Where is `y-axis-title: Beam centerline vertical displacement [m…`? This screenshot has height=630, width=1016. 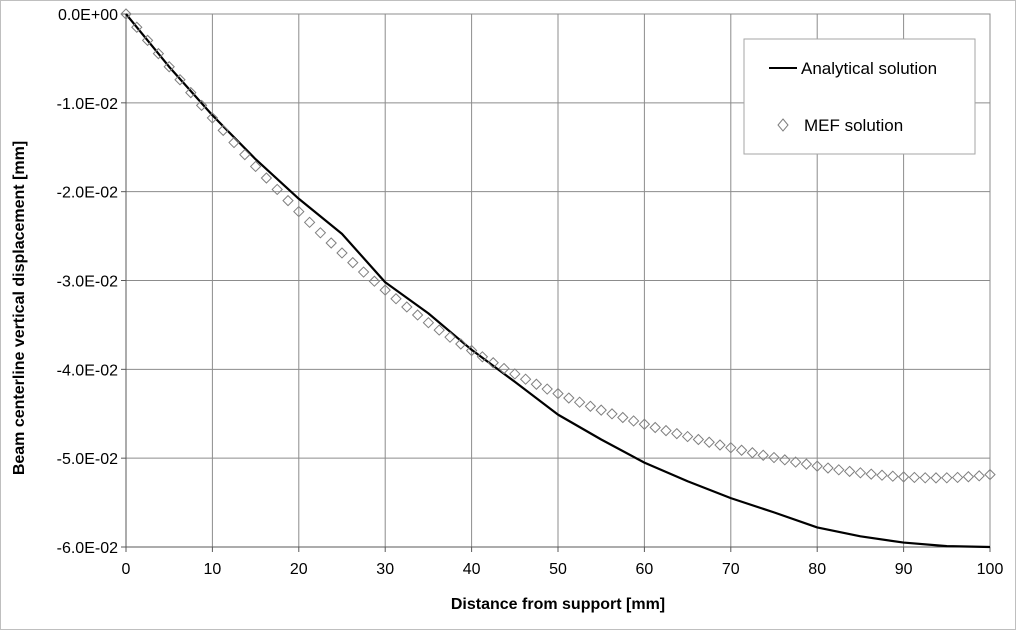 y-axis-title: Beam centerline vertical displacement [m… is located at coordinates (19, 308).